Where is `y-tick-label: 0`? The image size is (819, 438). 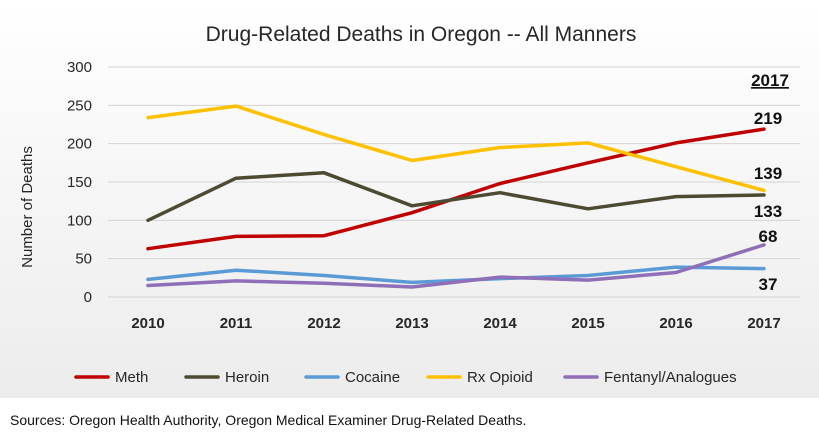 y-tick-label: 0 is located at coordinates (88, 297).